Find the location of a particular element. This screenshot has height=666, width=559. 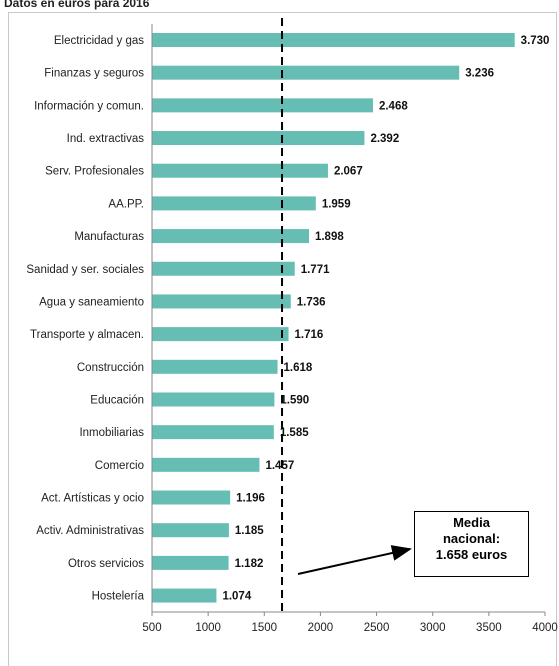

category-label-9: Transporte y almacen. is located at coordinates (87, 335).